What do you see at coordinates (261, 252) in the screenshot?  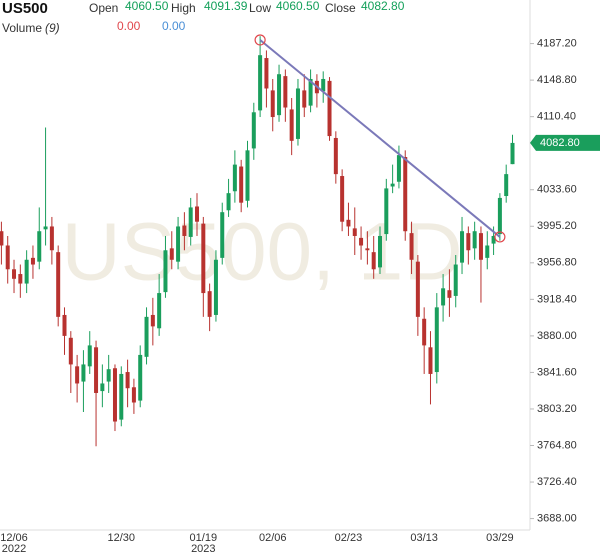 I see `watermark: US500, 1D` at bounding box center [261, 252].